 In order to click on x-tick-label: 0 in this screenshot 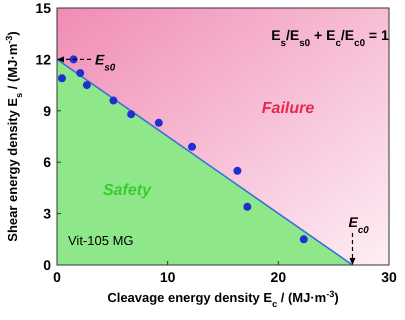, I will do `click(57, 277)`.